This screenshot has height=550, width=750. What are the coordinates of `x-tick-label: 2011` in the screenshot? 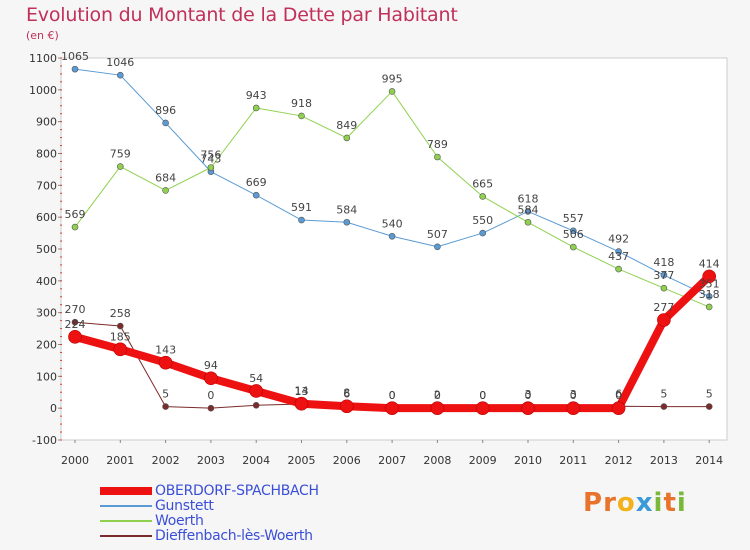 It's located at (573, 460).